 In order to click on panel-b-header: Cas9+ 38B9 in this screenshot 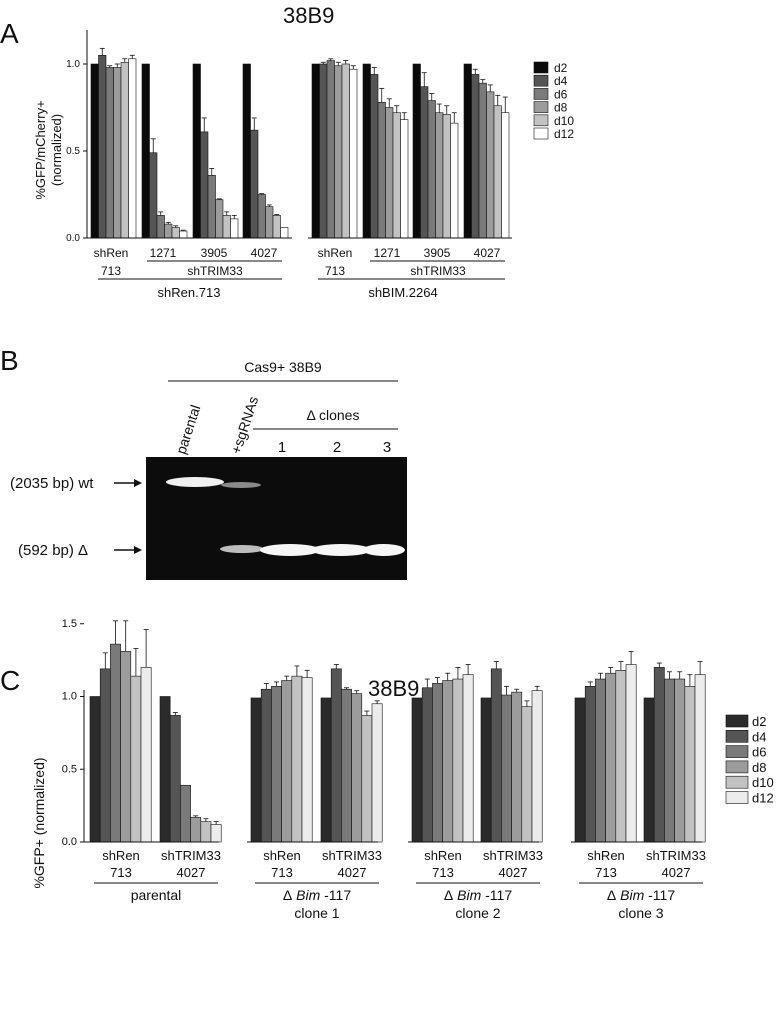, I will do `click(283, 367)`.